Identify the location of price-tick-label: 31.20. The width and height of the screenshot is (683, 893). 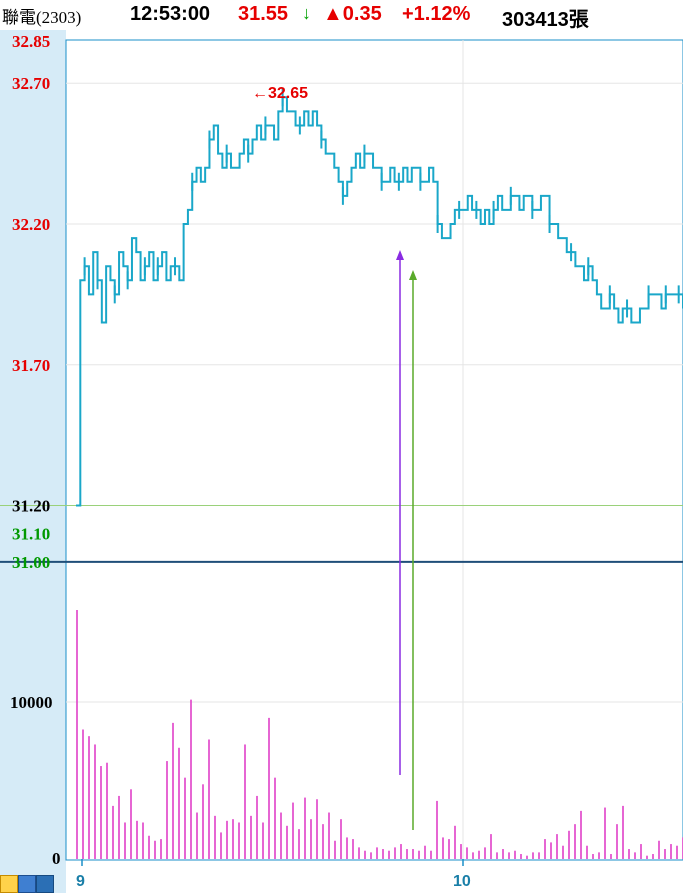
(31, 506).